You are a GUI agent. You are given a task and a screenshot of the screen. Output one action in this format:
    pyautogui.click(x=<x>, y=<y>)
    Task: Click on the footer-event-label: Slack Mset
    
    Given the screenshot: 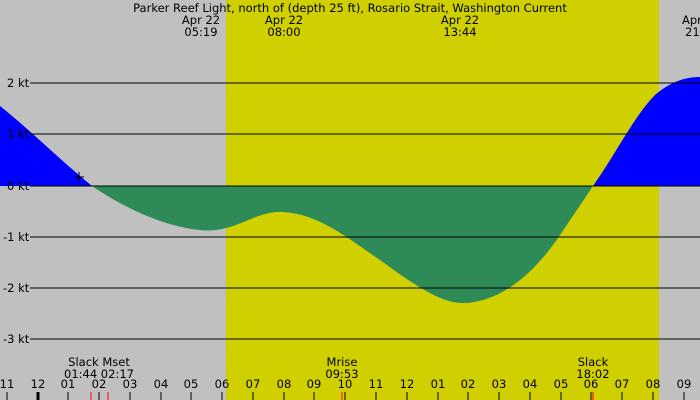 What is the action you would take?
    pyautogui.click(x=99, y=362)
    